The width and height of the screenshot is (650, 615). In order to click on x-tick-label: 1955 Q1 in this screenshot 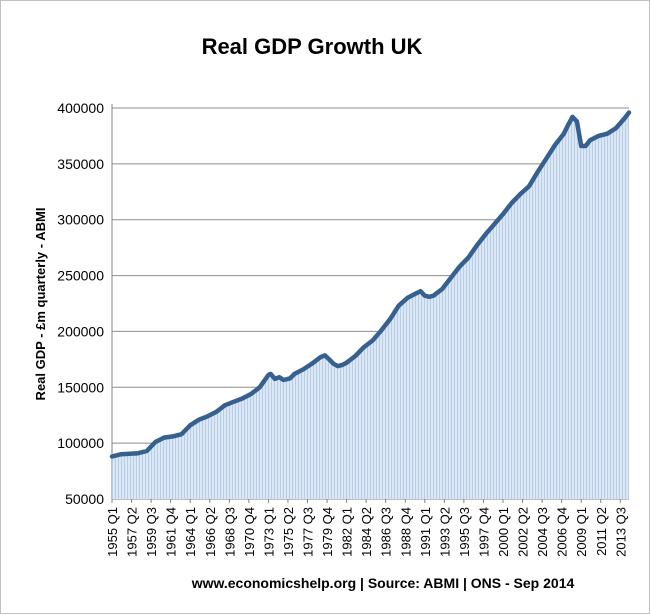, I will do `click(112, 532)`.